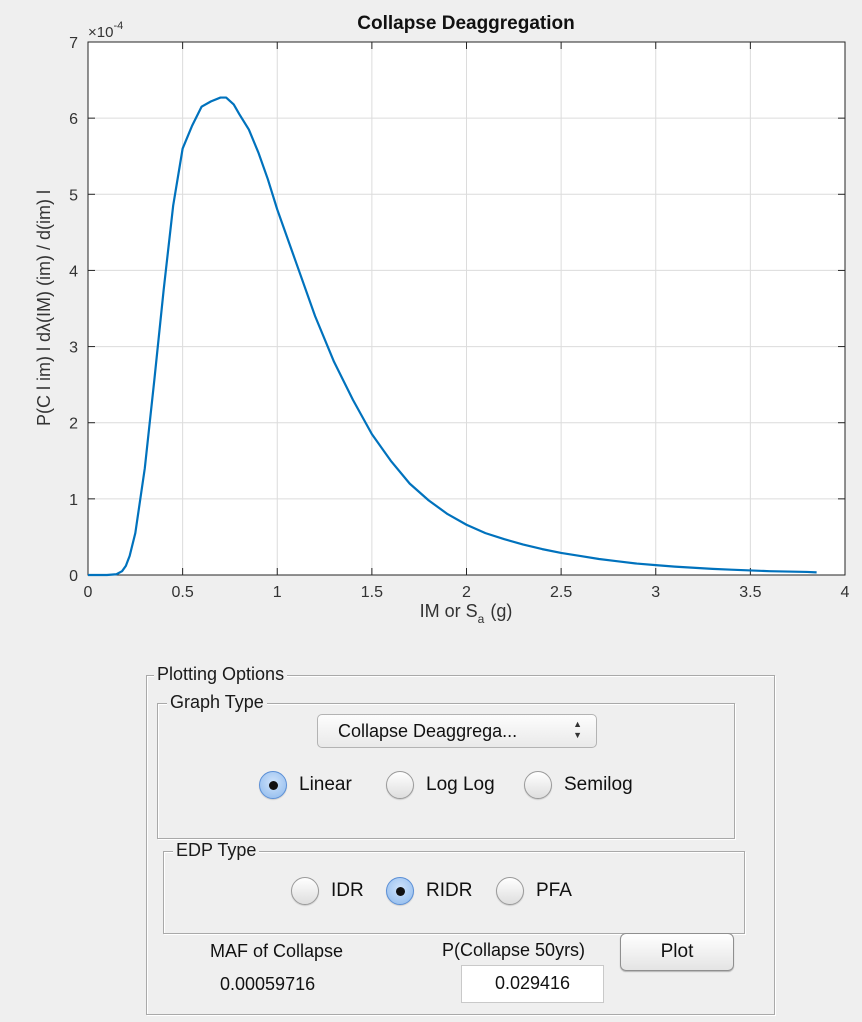 This screenshot has width=862, height=1022. I want to click on y-exponent-base: ×10, so click(100, 32).